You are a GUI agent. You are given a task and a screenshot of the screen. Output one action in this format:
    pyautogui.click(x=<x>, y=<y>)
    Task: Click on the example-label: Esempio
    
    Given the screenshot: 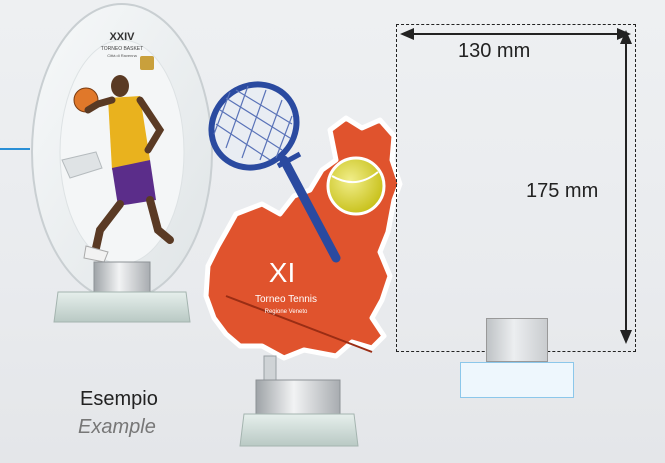 What is the action you would take?
    pyautogui.click(x=119, y=399)
    